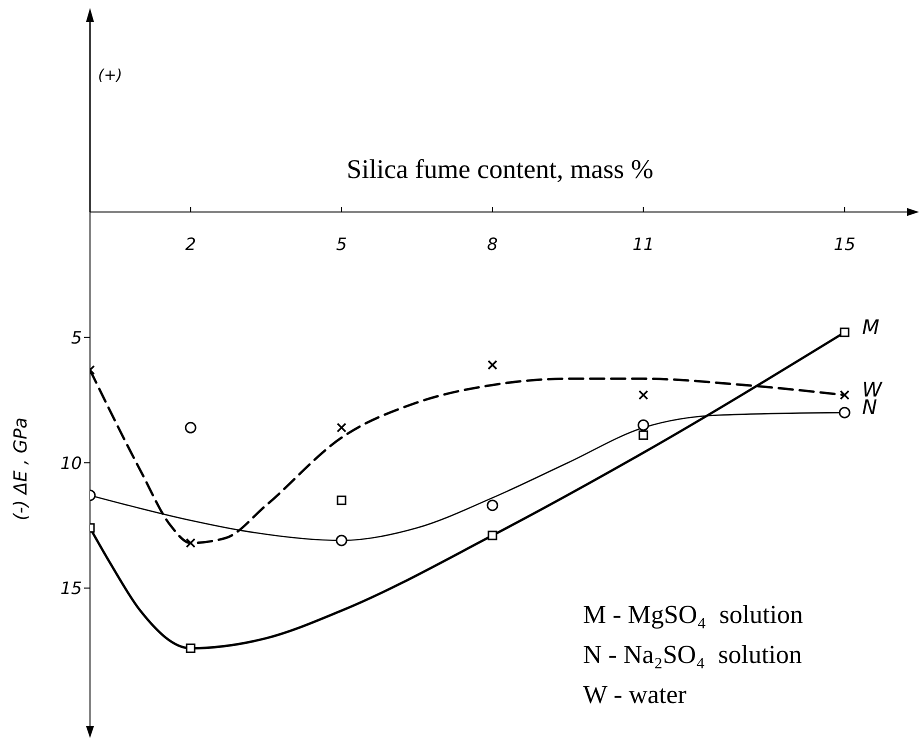  Describe the element at coordinates (76, 338) in the screenshot. I see `y-tick-label: 5` at that location.